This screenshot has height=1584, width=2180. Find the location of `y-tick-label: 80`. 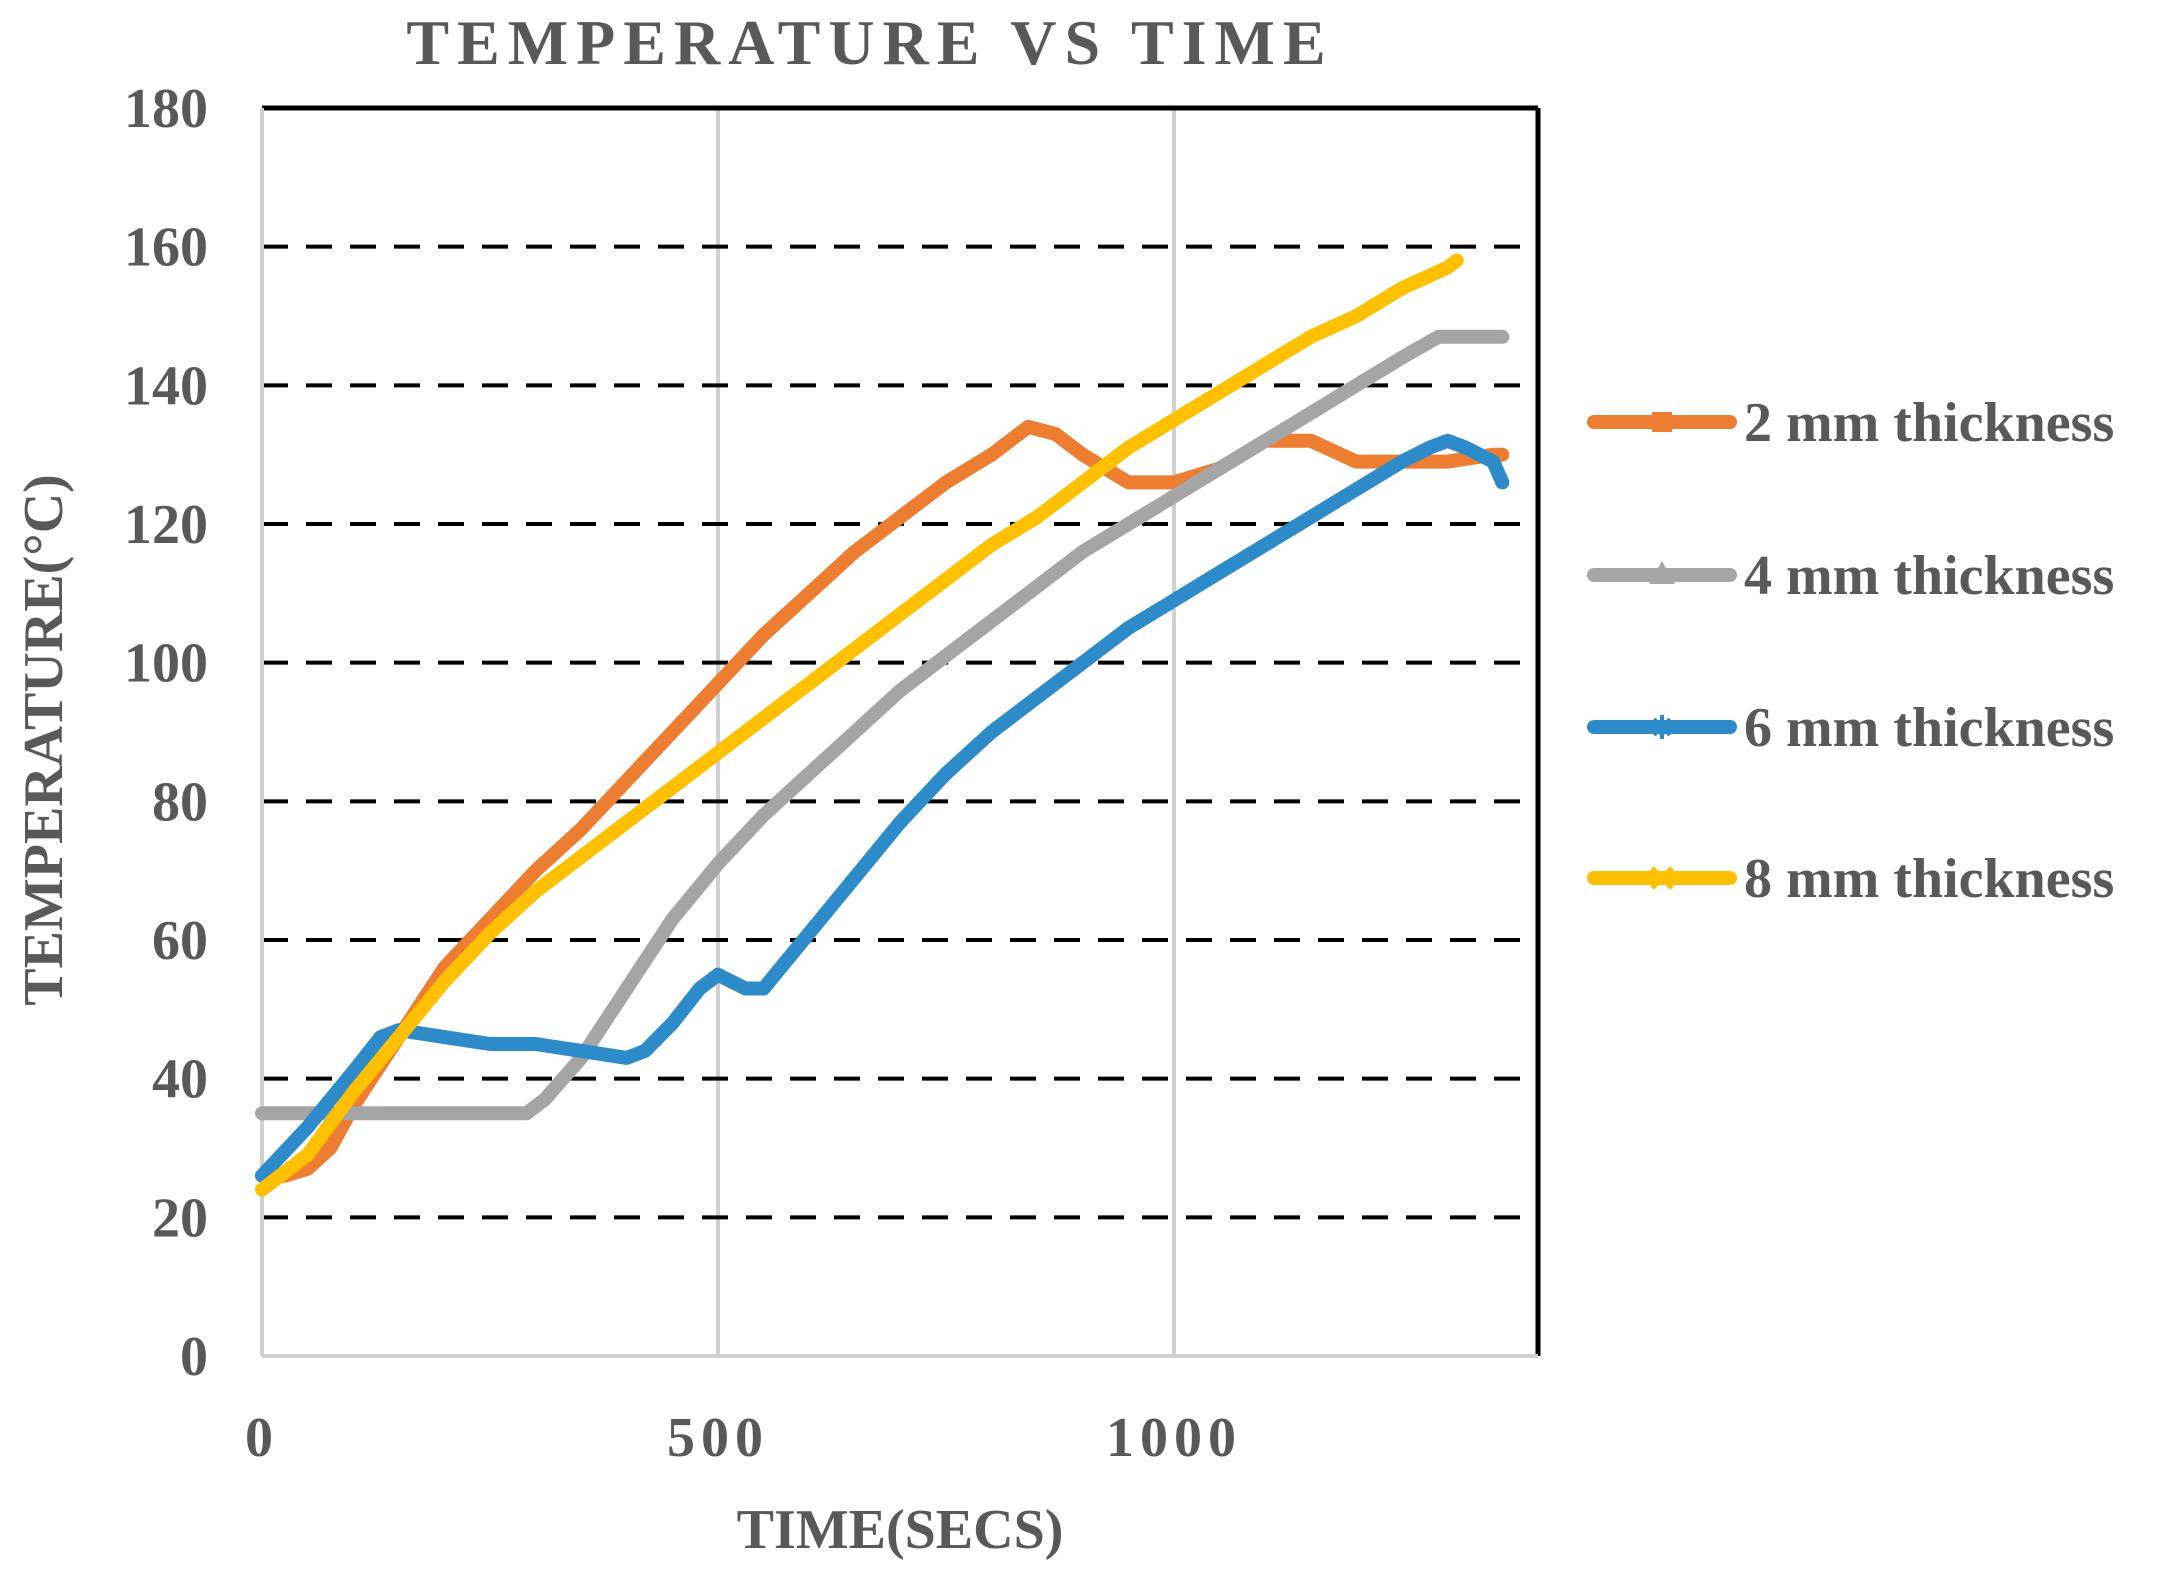

y-tick-label: 80 is located at coordinates (180, 802).